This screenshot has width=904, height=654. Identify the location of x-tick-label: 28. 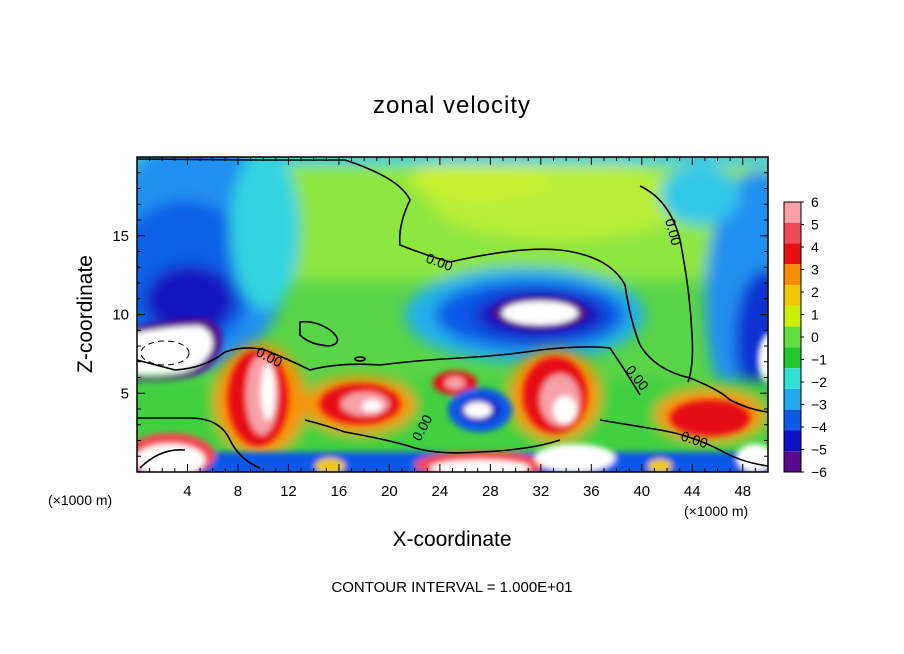
(490, 491).